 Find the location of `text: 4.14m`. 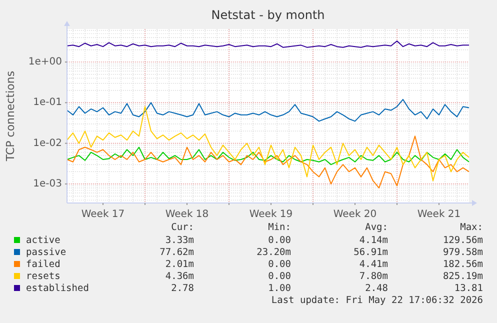

text: 4.14m is located at coordinates (373, 240).